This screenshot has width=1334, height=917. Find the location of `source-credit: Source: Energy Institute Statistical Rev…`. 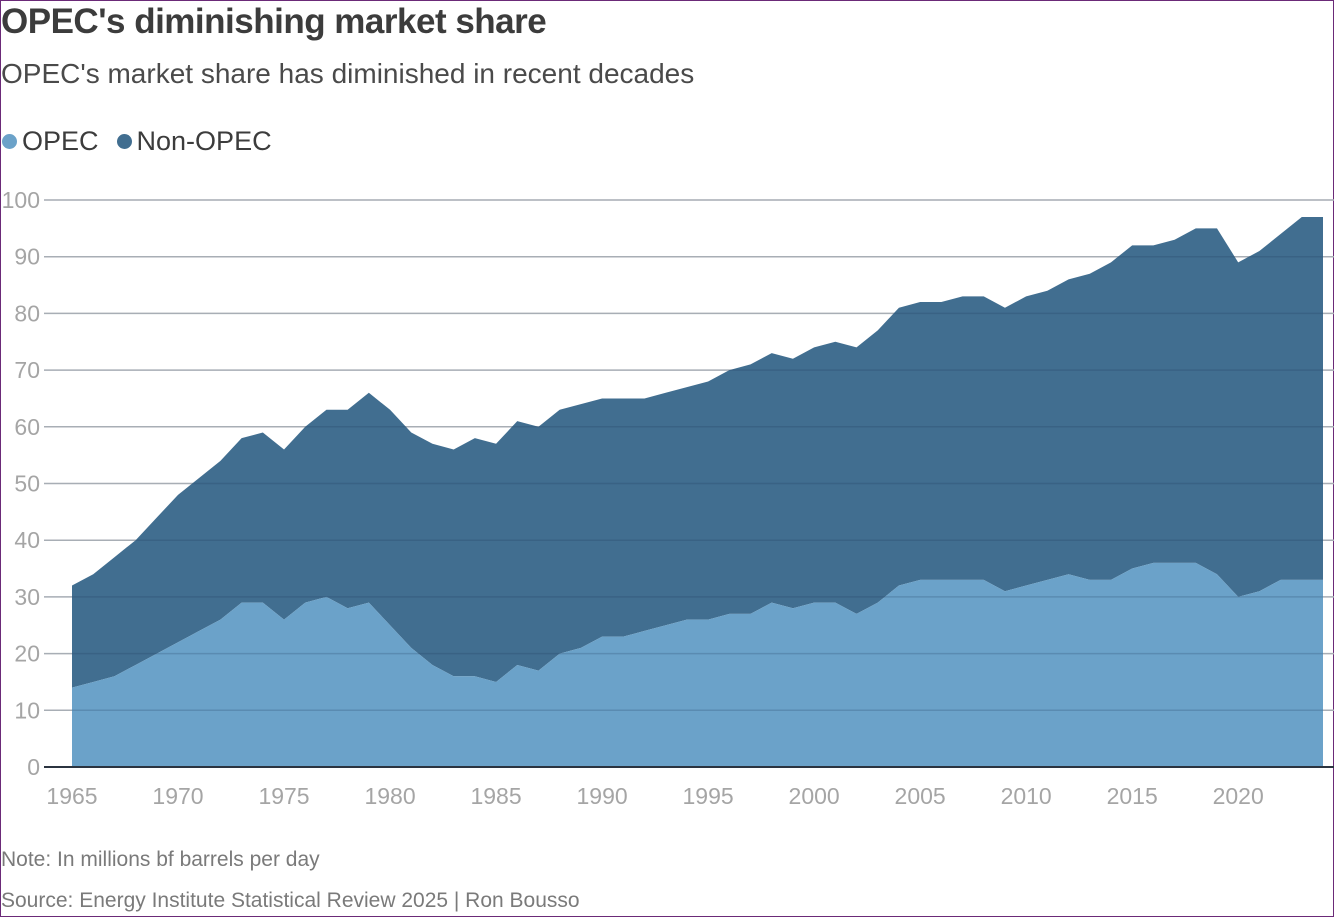

source-credit: Source: Energy Institute Statistical Rev… is located at coordinates (290, 900).